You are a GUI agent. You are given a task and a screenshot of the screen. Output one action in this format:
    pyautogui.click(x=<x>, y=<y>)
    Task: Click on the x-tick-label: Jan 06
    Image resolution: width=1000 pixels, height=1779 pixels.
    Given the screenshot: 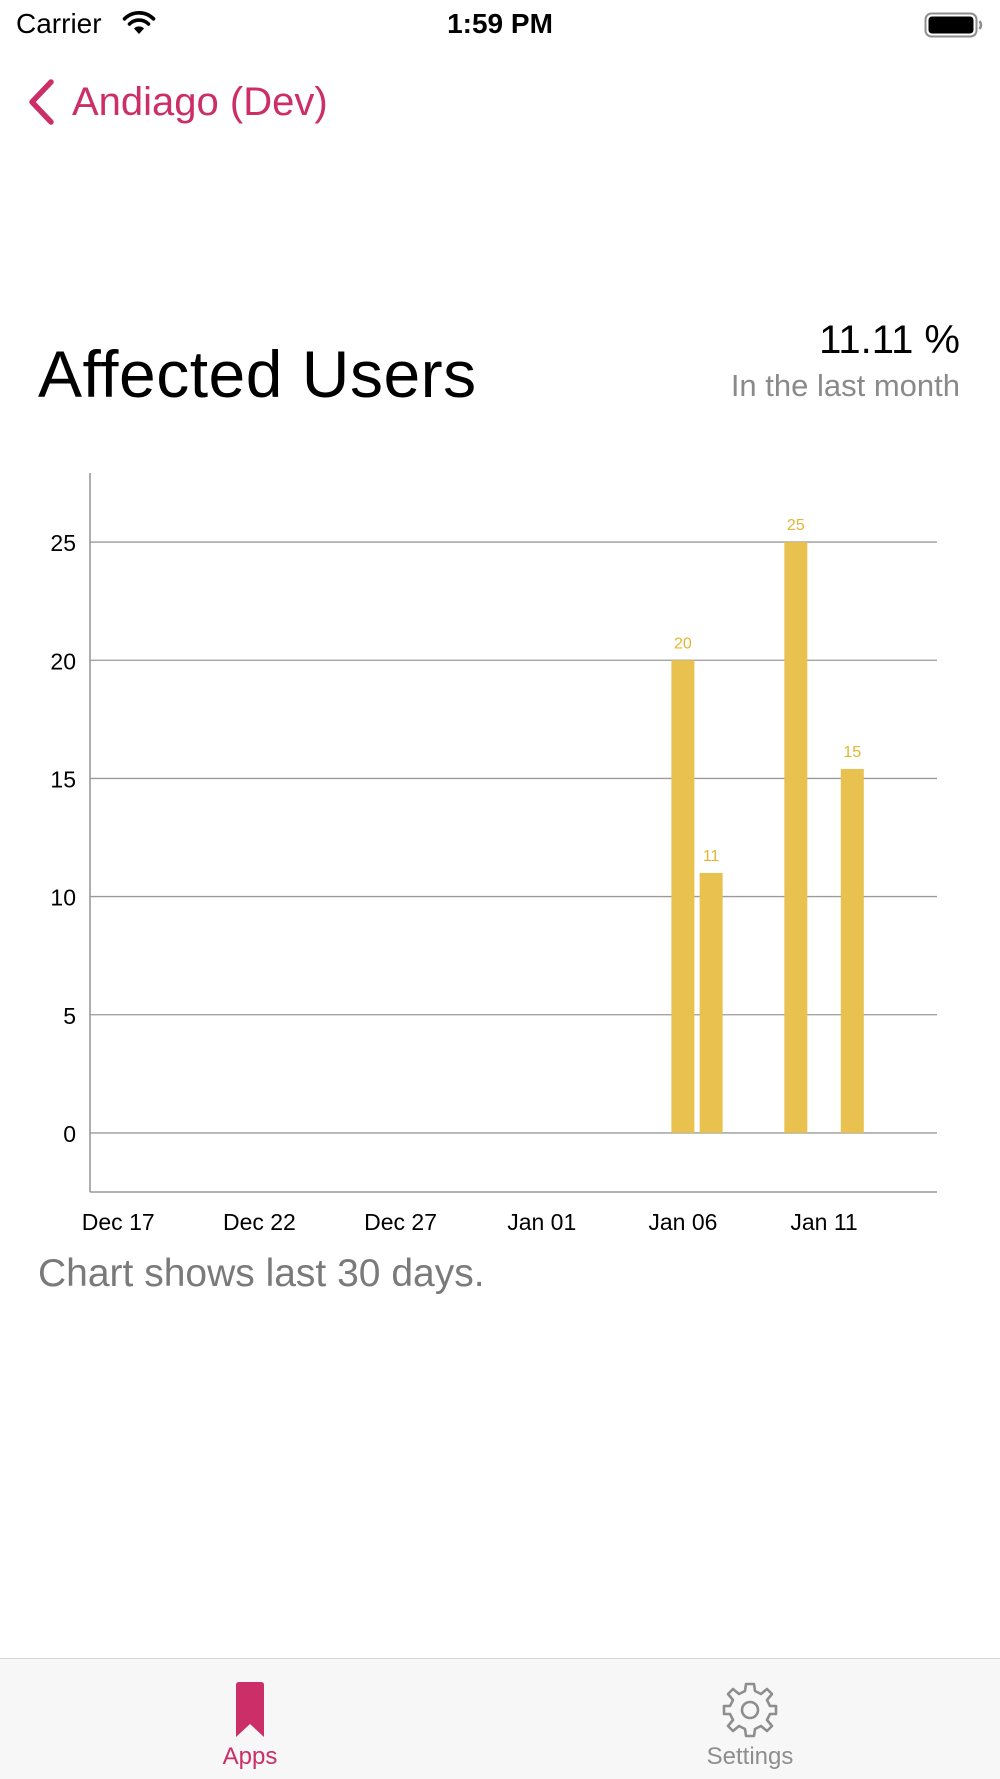 What is the action you would take?
    pyautogui.click(x=682, y=1222)
    